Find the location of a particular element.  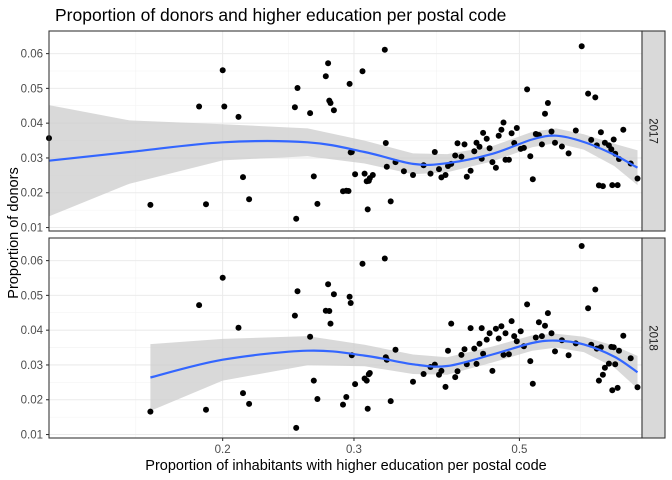

y-tick-label: 0.02 is located at coordinates (32, 401).